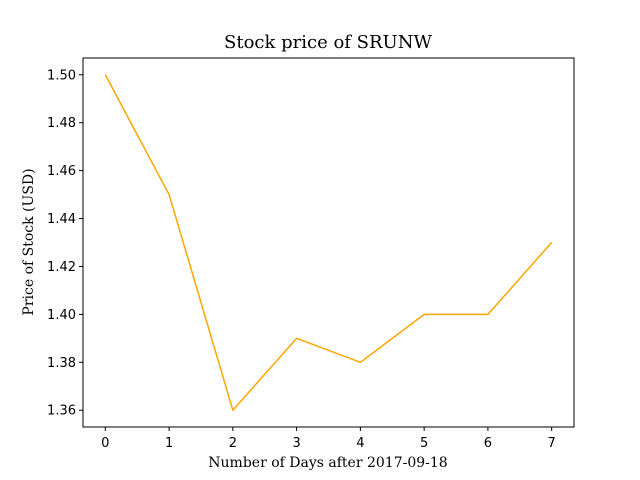  Describe the element at coordinates (61, 171) in the screenshot. I see `y-tick-label-5: 1.46` at that location.